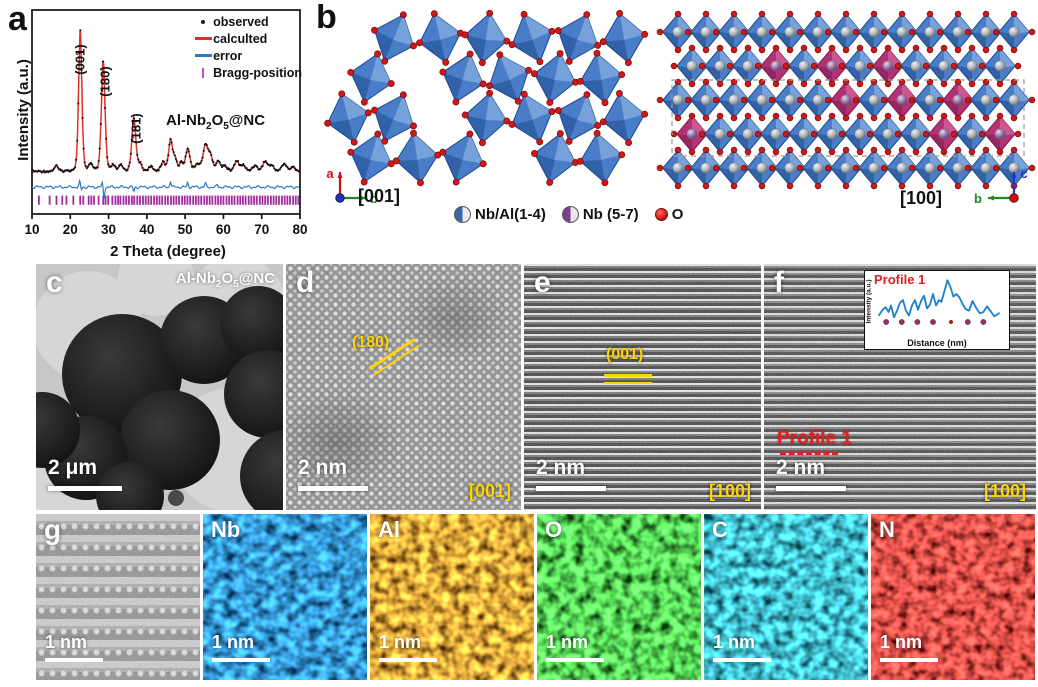 This screenshot has width=1038, height=687. I want to click on xrd-x-axis-label: 2 Theta (degree), so click(168, 251).